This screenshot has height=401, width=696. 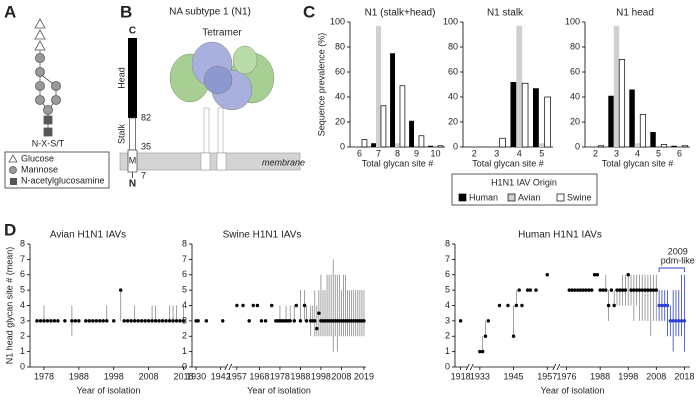 What do you see at coordinates (22, 290) in the screenshot?
I see `y-tick-label: 5` at bounding box center [22, 290].